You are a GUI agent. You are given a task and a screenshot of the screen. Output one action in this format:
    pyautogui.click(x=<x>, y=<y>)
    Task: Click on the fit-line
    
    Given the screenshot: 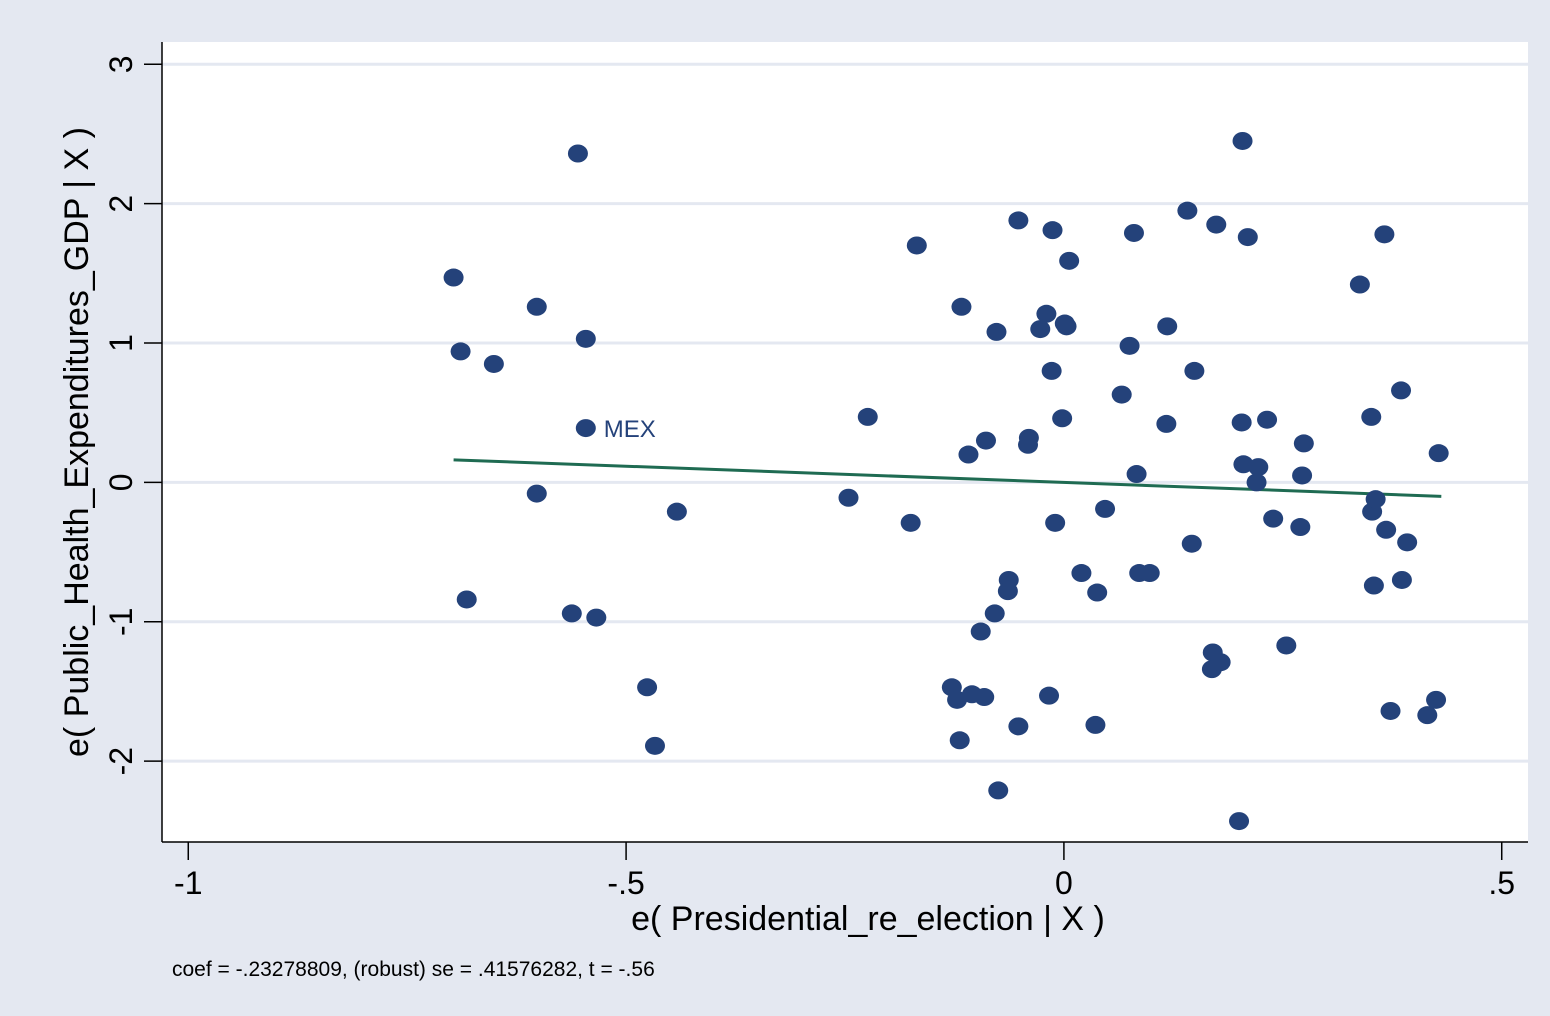 What is the action you would take?
    pyautogui.click(x=947, y=478)
    